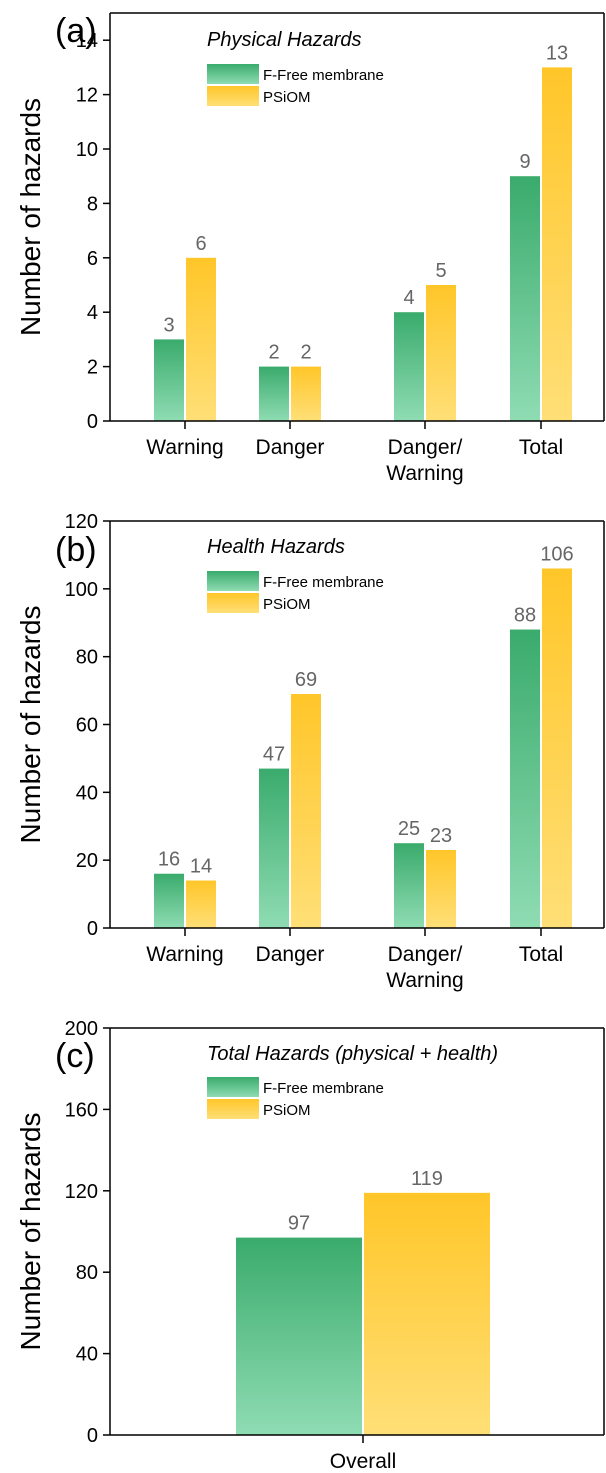 The image size is (606, 1473). Describe the element at coordinates (75, 1056) in the screenshot. I see `panel-label: (c)` at that location.